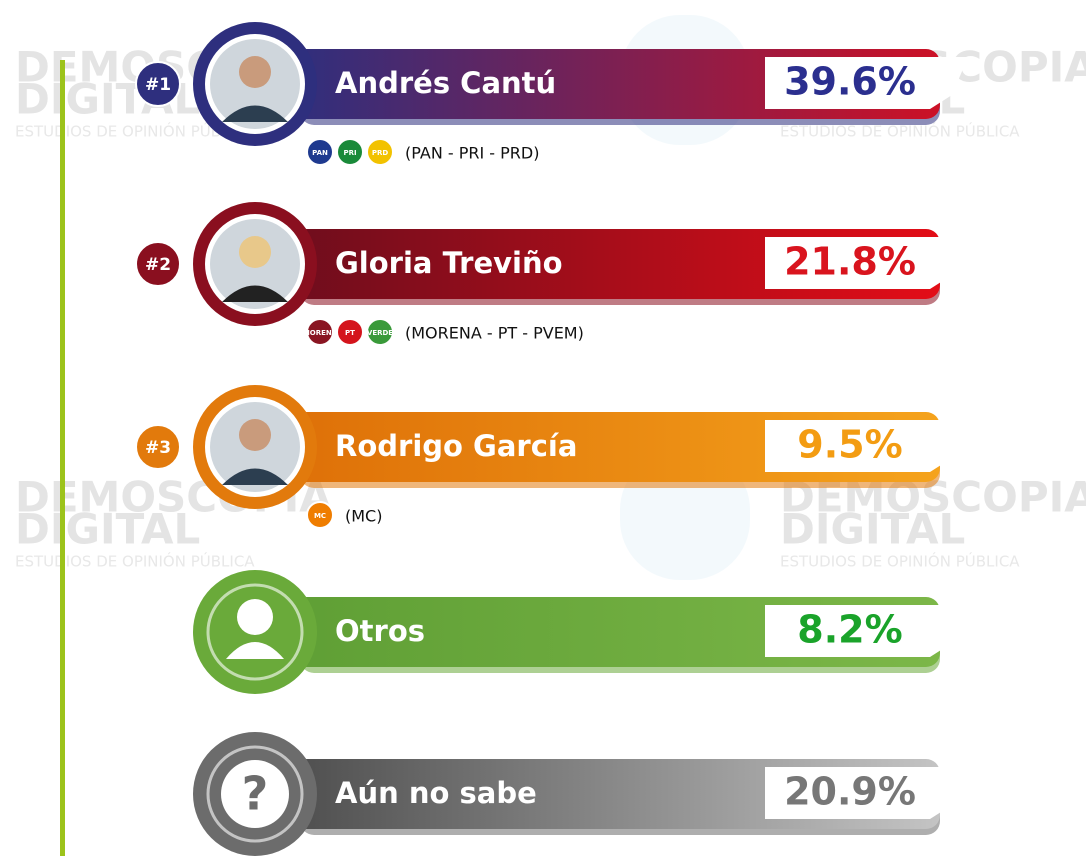  Describe the element at coordinates (62, 458) in the screenshot. I see `accent-line` at that location.